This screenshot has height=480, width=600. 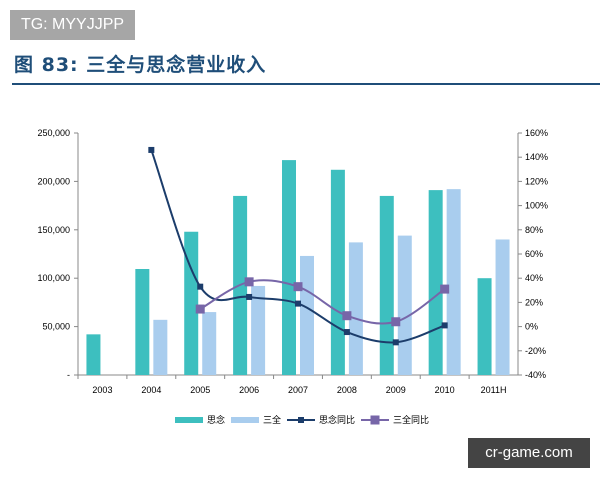 What do you see at coordinates (72, 25) in the screenshot?
I see `watermark-top: TG: MYYJJPP` at bounding box center [72, 25].